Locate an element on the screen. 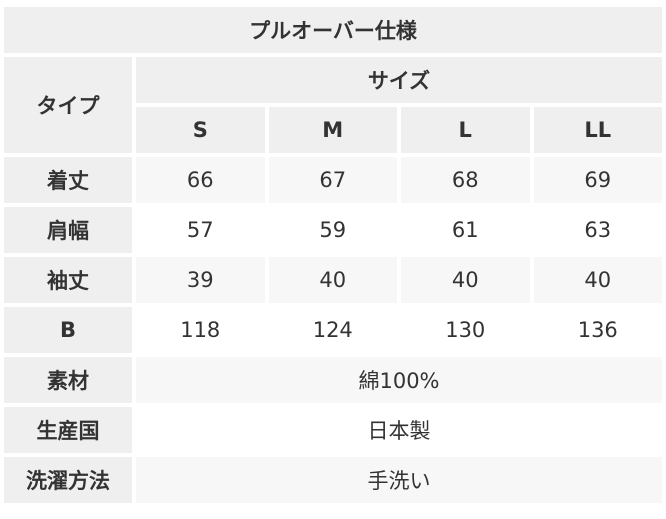 The height and width of the screenshot is (519, 666). table-row: 着丈 66 67 68 69 is located at coordinates (333, 180).